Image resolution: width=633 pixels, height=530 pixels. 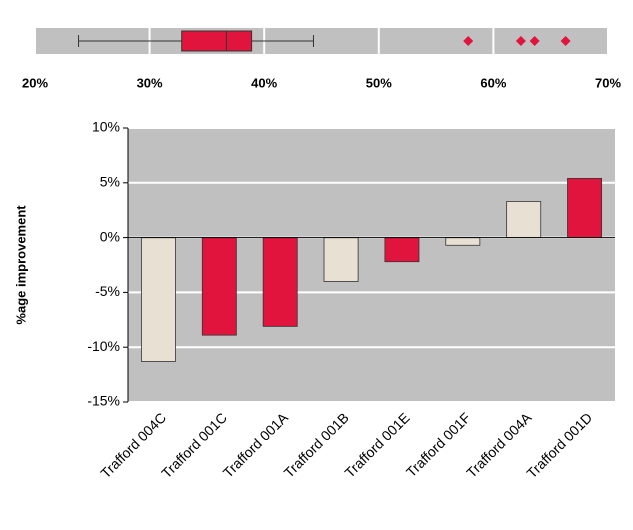 I want to click on y-tick-label: 0%, so click(x=110, y=236).